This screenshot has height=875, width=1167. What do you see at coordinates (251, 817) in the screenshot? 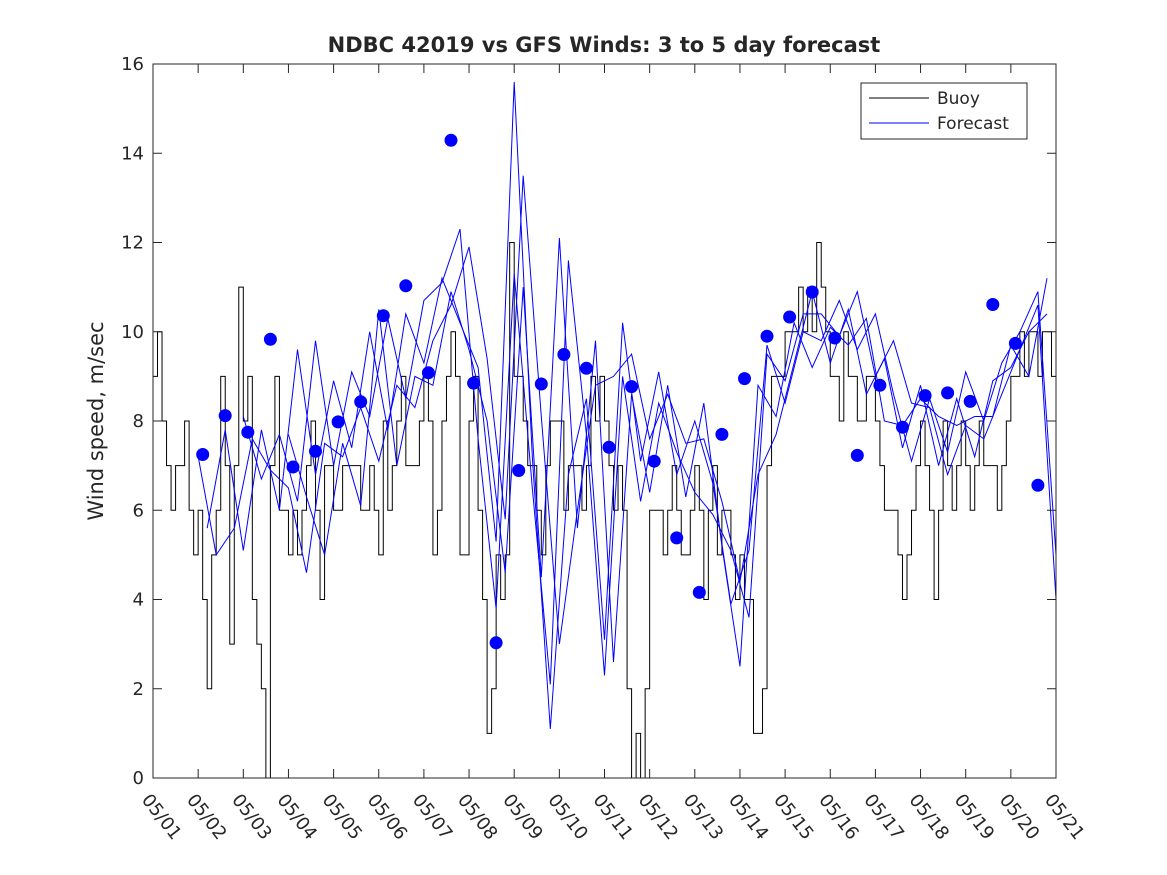
I see `x-tick-label: 05/03` at bounding box center [251, 817].